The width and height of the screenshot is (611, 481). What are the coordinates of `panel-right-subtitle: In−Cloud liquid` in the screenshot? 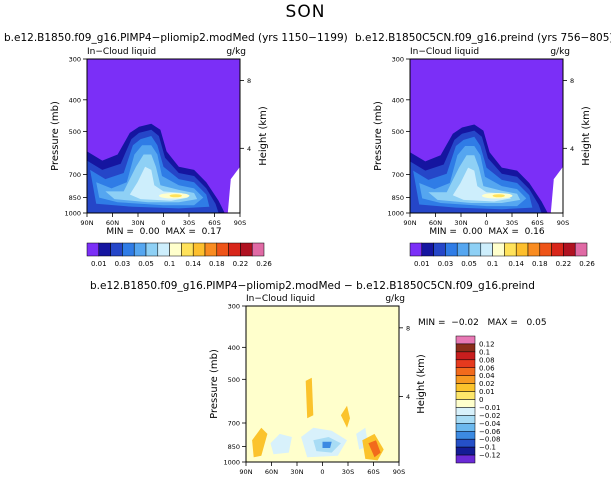 It's located at (444, 52).